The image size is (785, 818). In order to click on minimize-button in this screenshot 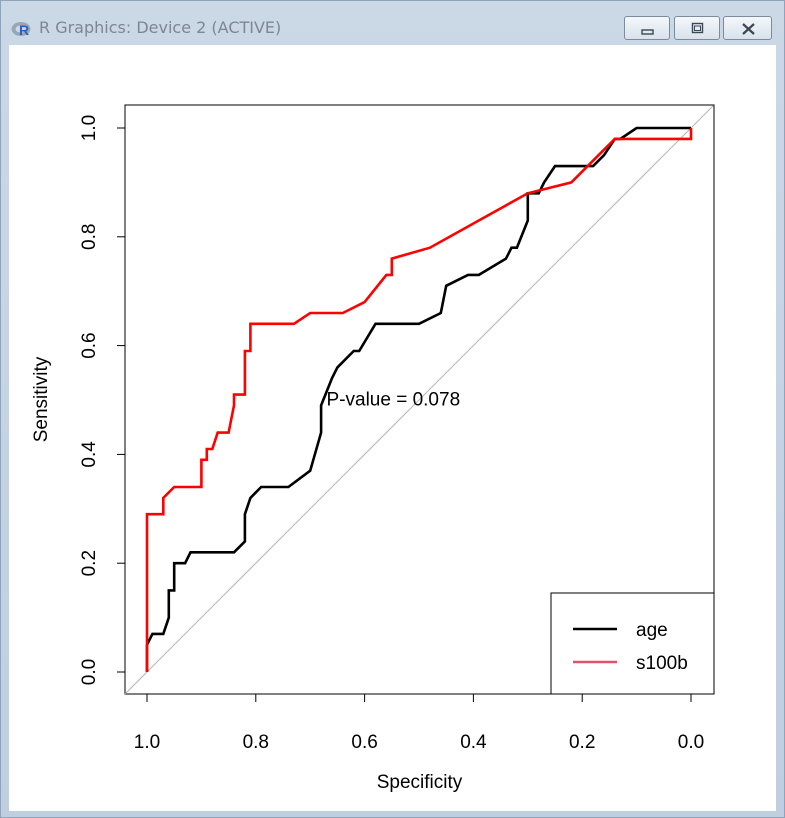, I will do `click(647, 28)`.